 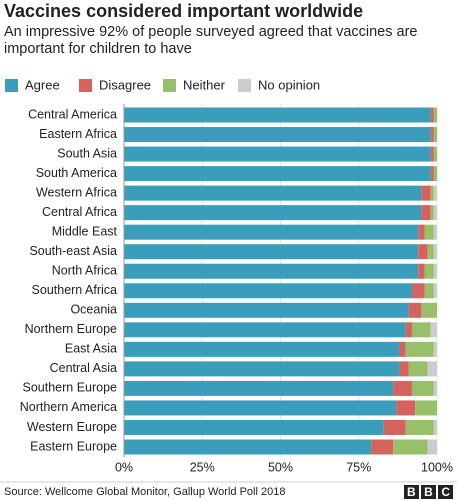 I want to click on legend-label: Agree, so click(x=42, y=84).